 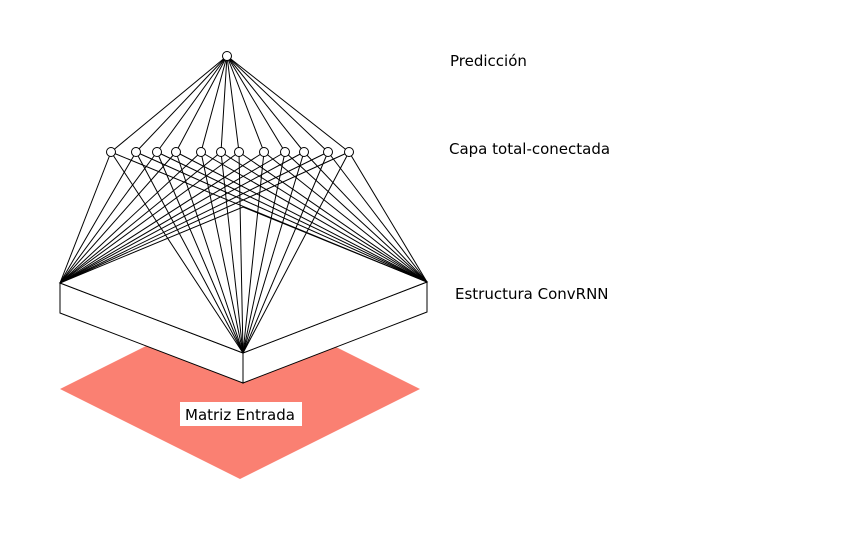 I want to click on output-node, so click(x=227, y=56).